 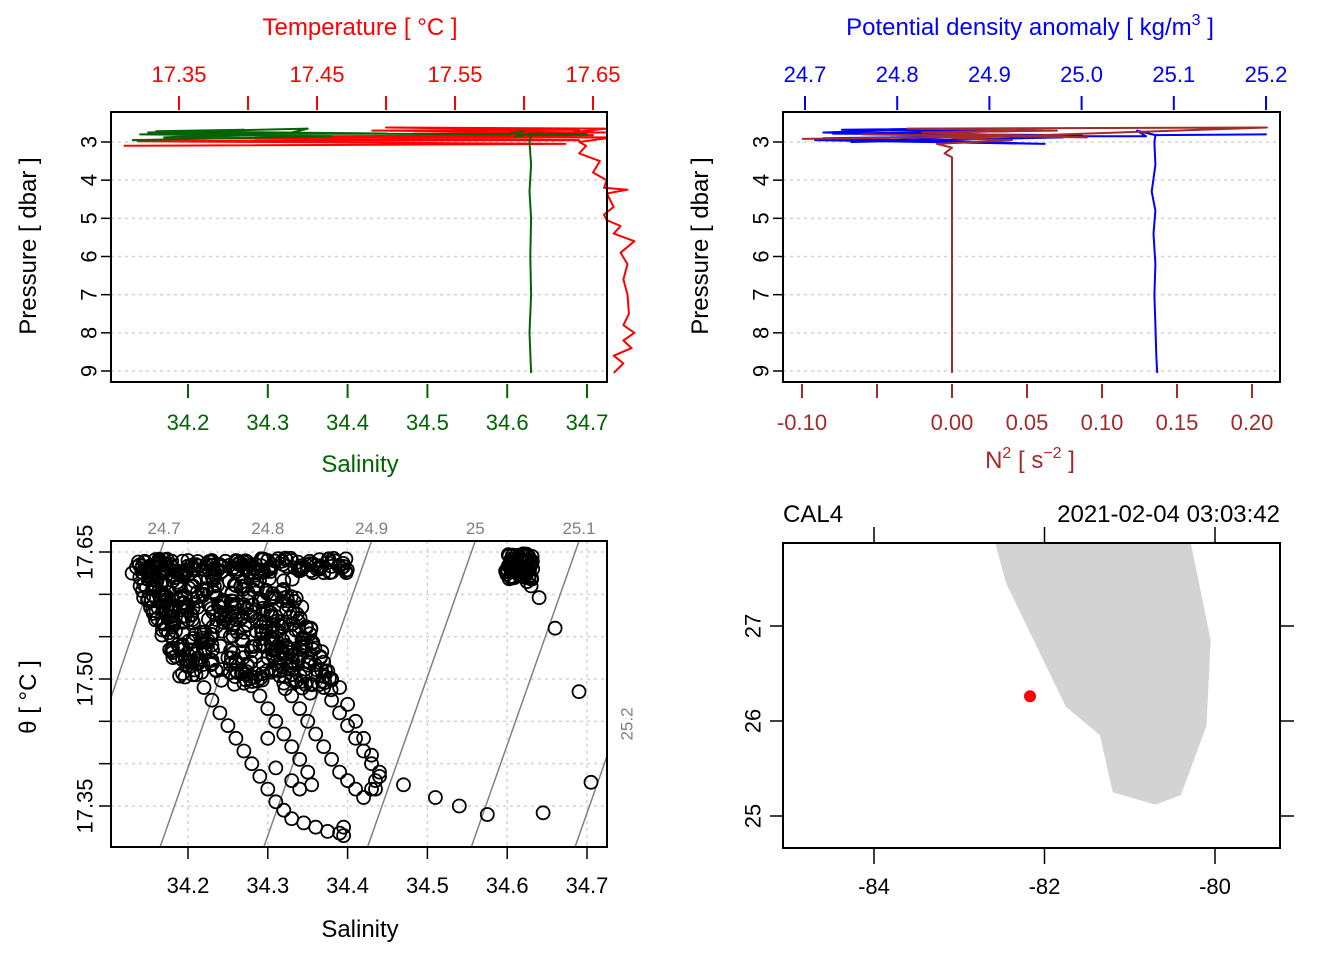 I want to click on station-name: CAL4, so click(x=813, y=514).